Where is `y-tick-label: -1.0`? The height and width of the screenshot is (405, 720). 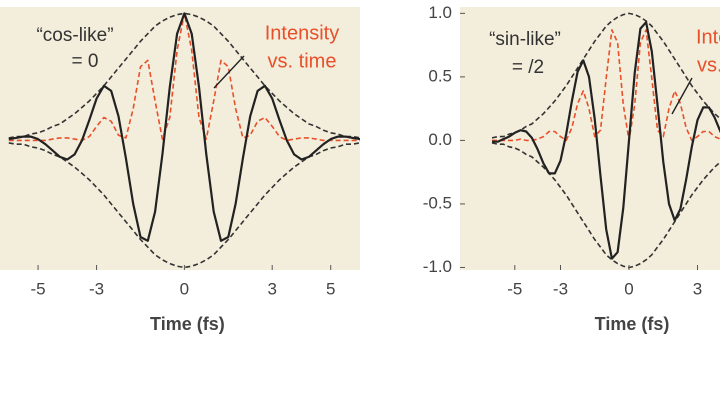 y-tick-label: -1.0 is located at coordinates (437, 266).